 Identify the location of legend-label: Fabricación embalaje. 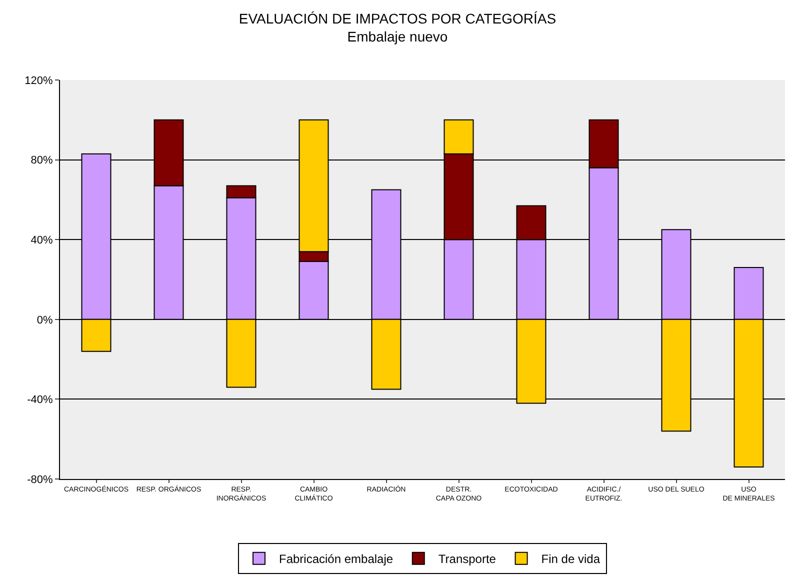
(336, 559).